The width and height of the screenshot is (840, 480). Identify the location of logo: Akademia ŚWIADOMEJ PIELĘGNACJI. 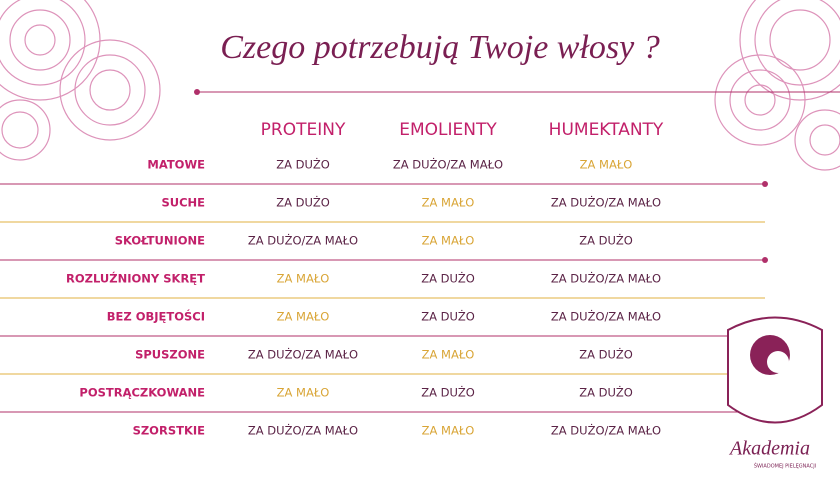
(775, 393).